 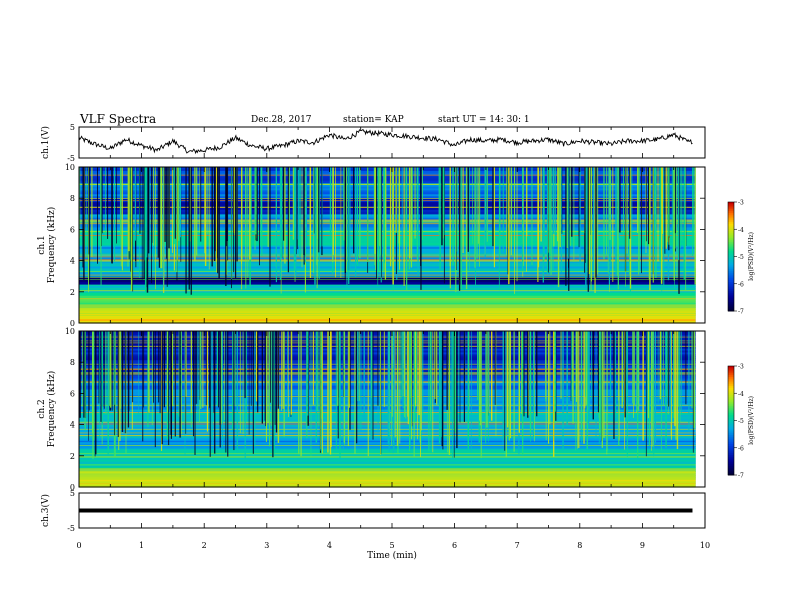 What do you see at coordinates (204, 545) in the screenshot?
I see `x-tick-label: 2` at bounding box center [204, 545].